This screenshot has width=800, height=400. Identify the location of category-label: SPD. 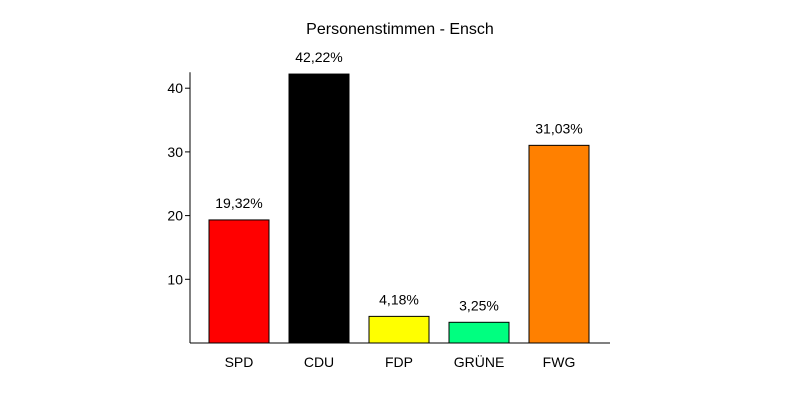
(239, 362).